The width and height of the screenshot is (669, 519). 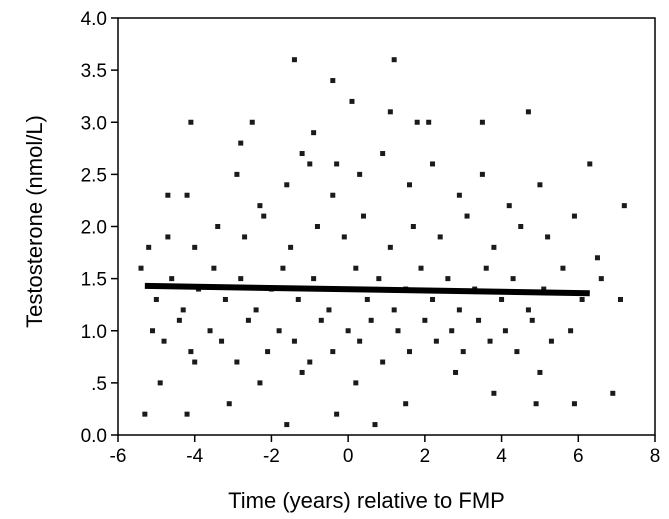 I want to click on y-tick-label: 3.5, so click(x=94, y=71).